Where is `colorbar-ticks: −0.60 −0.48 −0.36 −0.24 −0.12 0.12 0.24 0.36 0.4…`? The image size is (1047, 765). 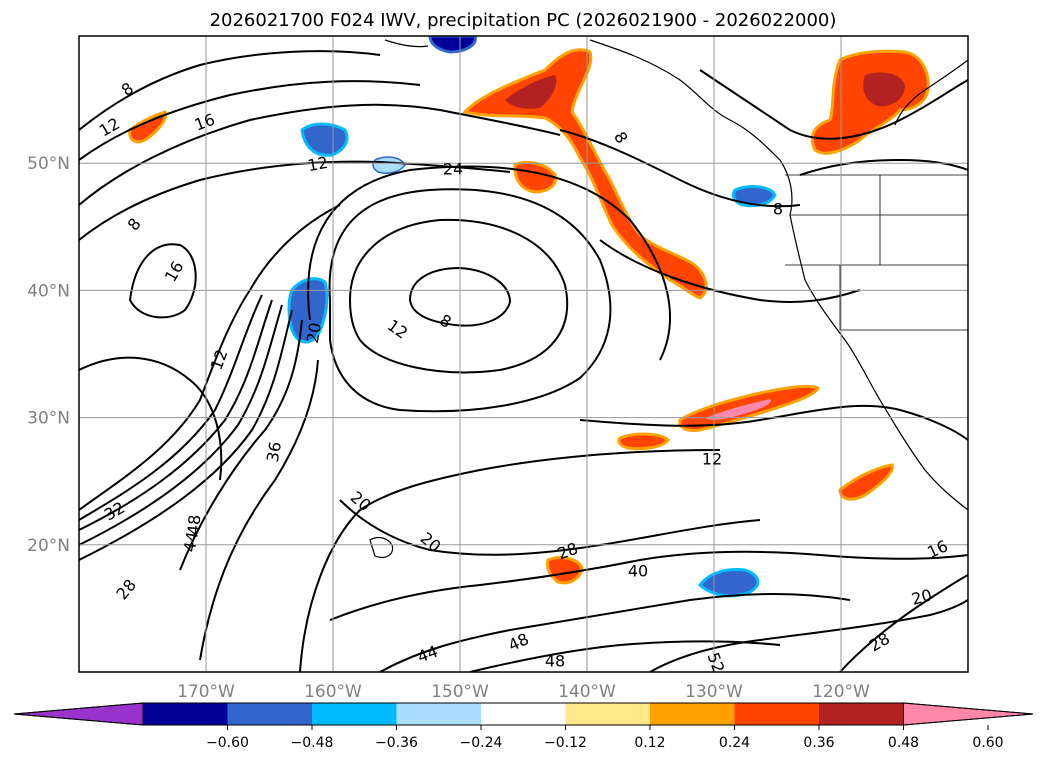 colorbar-ticks: −0.60 −0.48 −0.36 −0.24 −0.12 0.12 0.24 0.36 0.4… is located at coordinates (605, 738).